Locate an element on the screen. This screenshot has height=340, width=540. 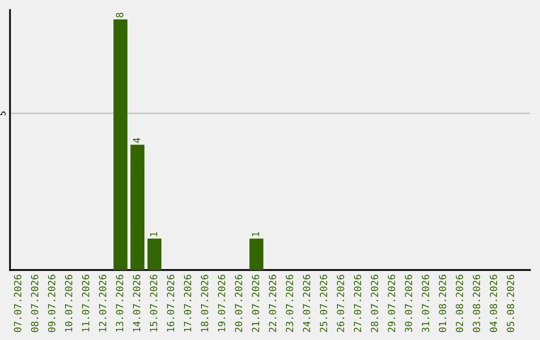
x-tick-label: 01.08.2026 is located at coordinates (442, 303).